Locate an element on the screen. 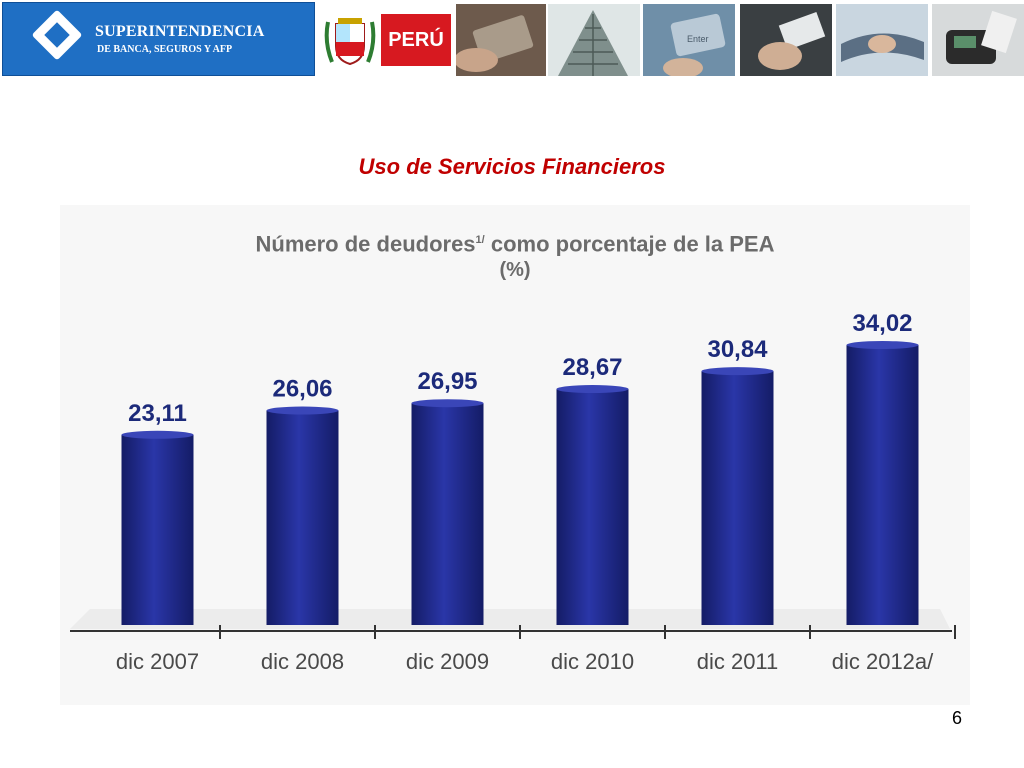 This screenshot has width=1024, height=768. x-tick-label: dic 2010 is located at coordinates (592, 661).